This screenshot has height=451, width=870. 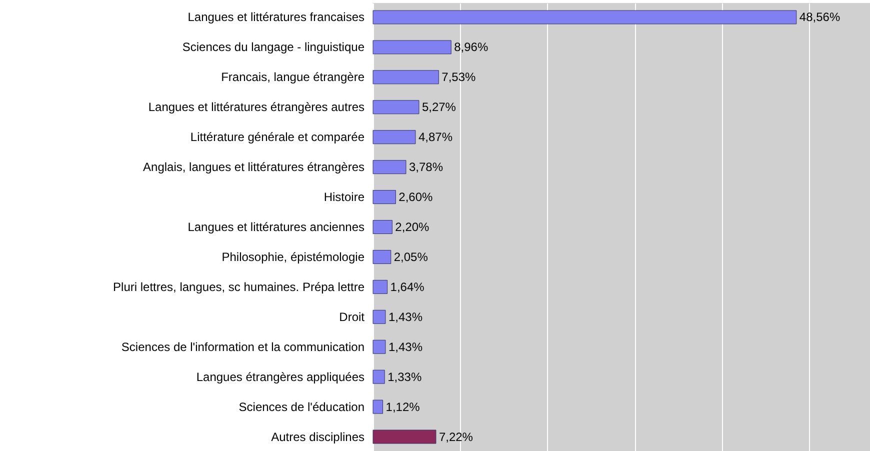 I want to click on y-tick-label: Sciences de l'éducation, so click(x=301, y=407).